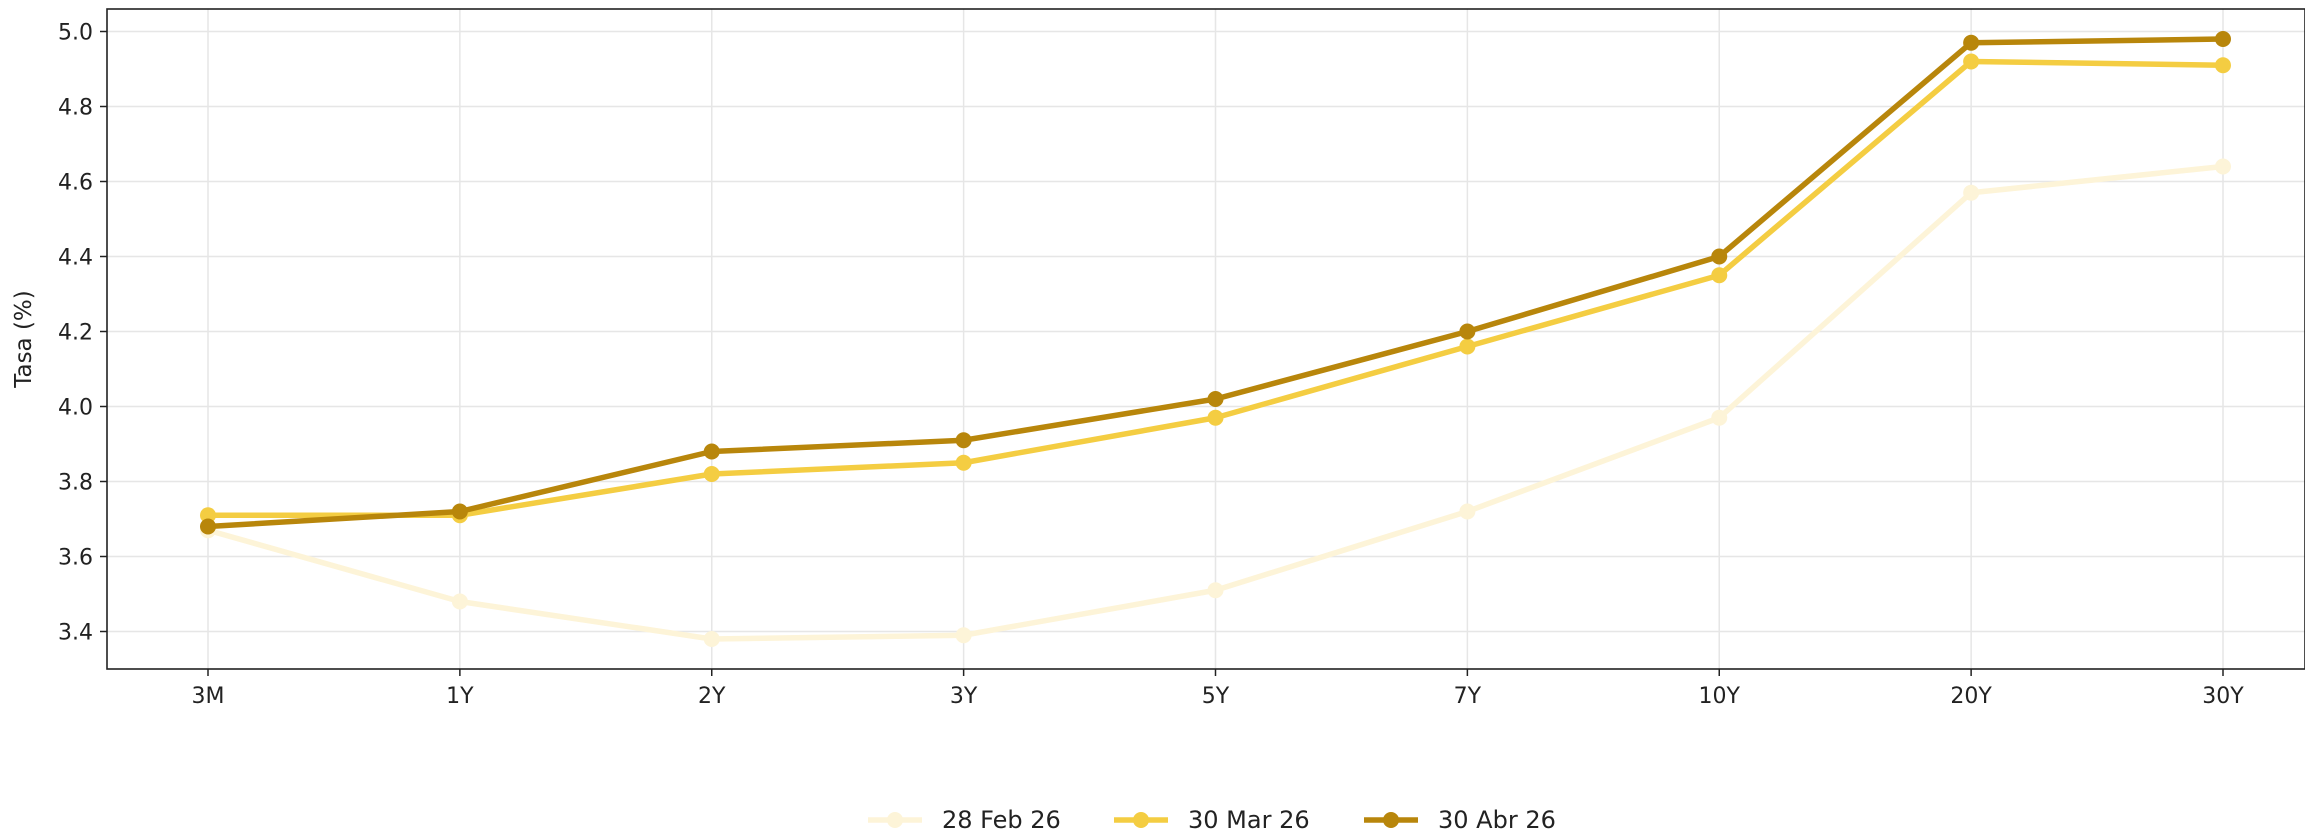  Describe the element at coordinates (712, 696) in the screenshot. I see `x-tick-label: 2Y` at that location.